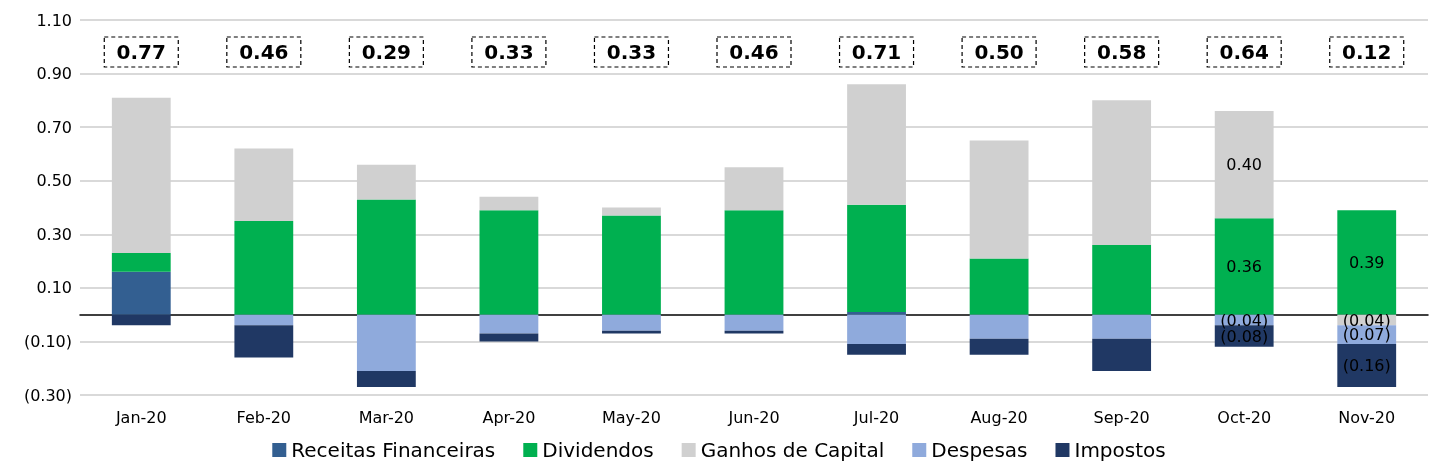 The height and width of the screenshot is (465, 1438). I want to click on x-tick-label: Jun-20, so click(753, 417).